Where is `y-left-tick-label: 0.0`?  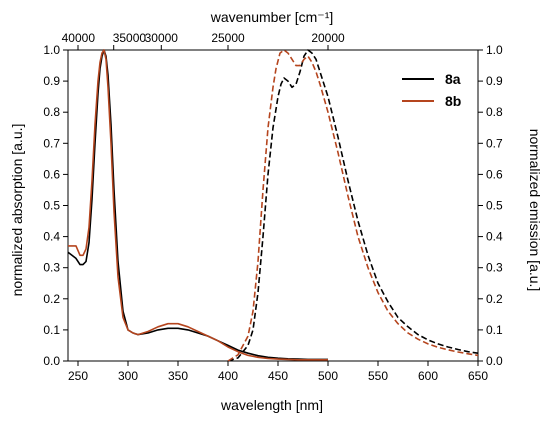
y-left-tick-label: 0.0 is located at coordinates (51, 361).